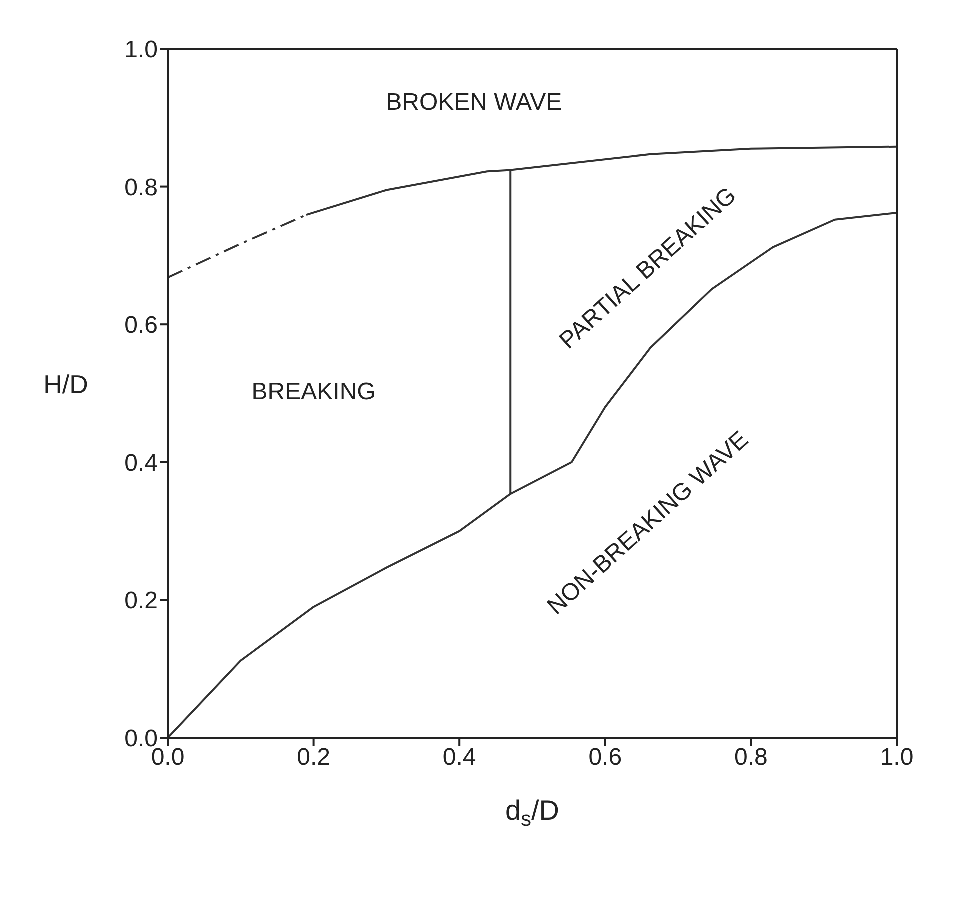  What do you see at coordinates (141, 50) in the screenshot?
I see `y-tick-label: 1.0` at bounding box center [141, 50].